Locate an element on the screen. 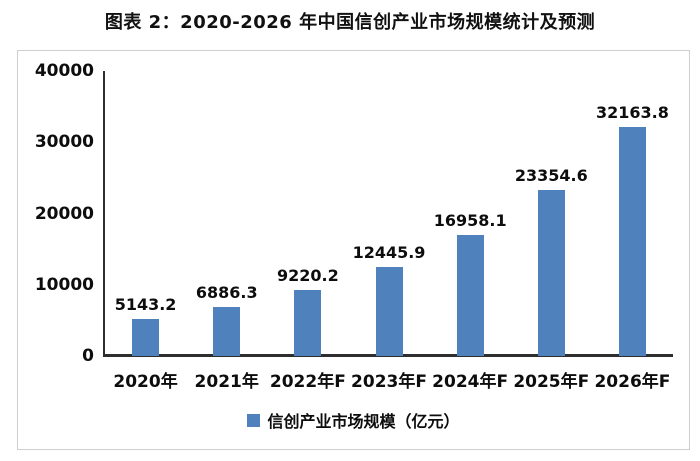  x-tick-label: 2022年F is located at coordinates (307, 382).